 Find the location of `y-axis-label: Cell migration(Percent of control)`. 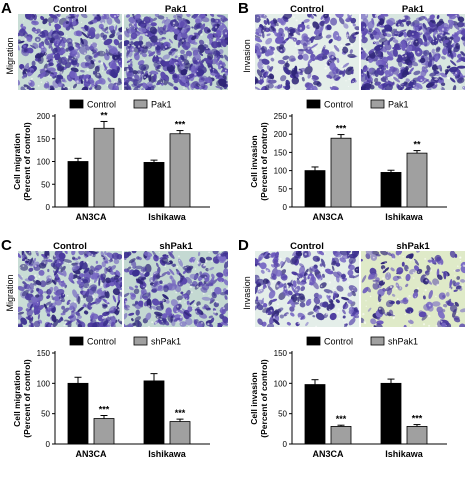

y-axis-label: Cell migration(Percent of control) is located at coordinates (22, 398).